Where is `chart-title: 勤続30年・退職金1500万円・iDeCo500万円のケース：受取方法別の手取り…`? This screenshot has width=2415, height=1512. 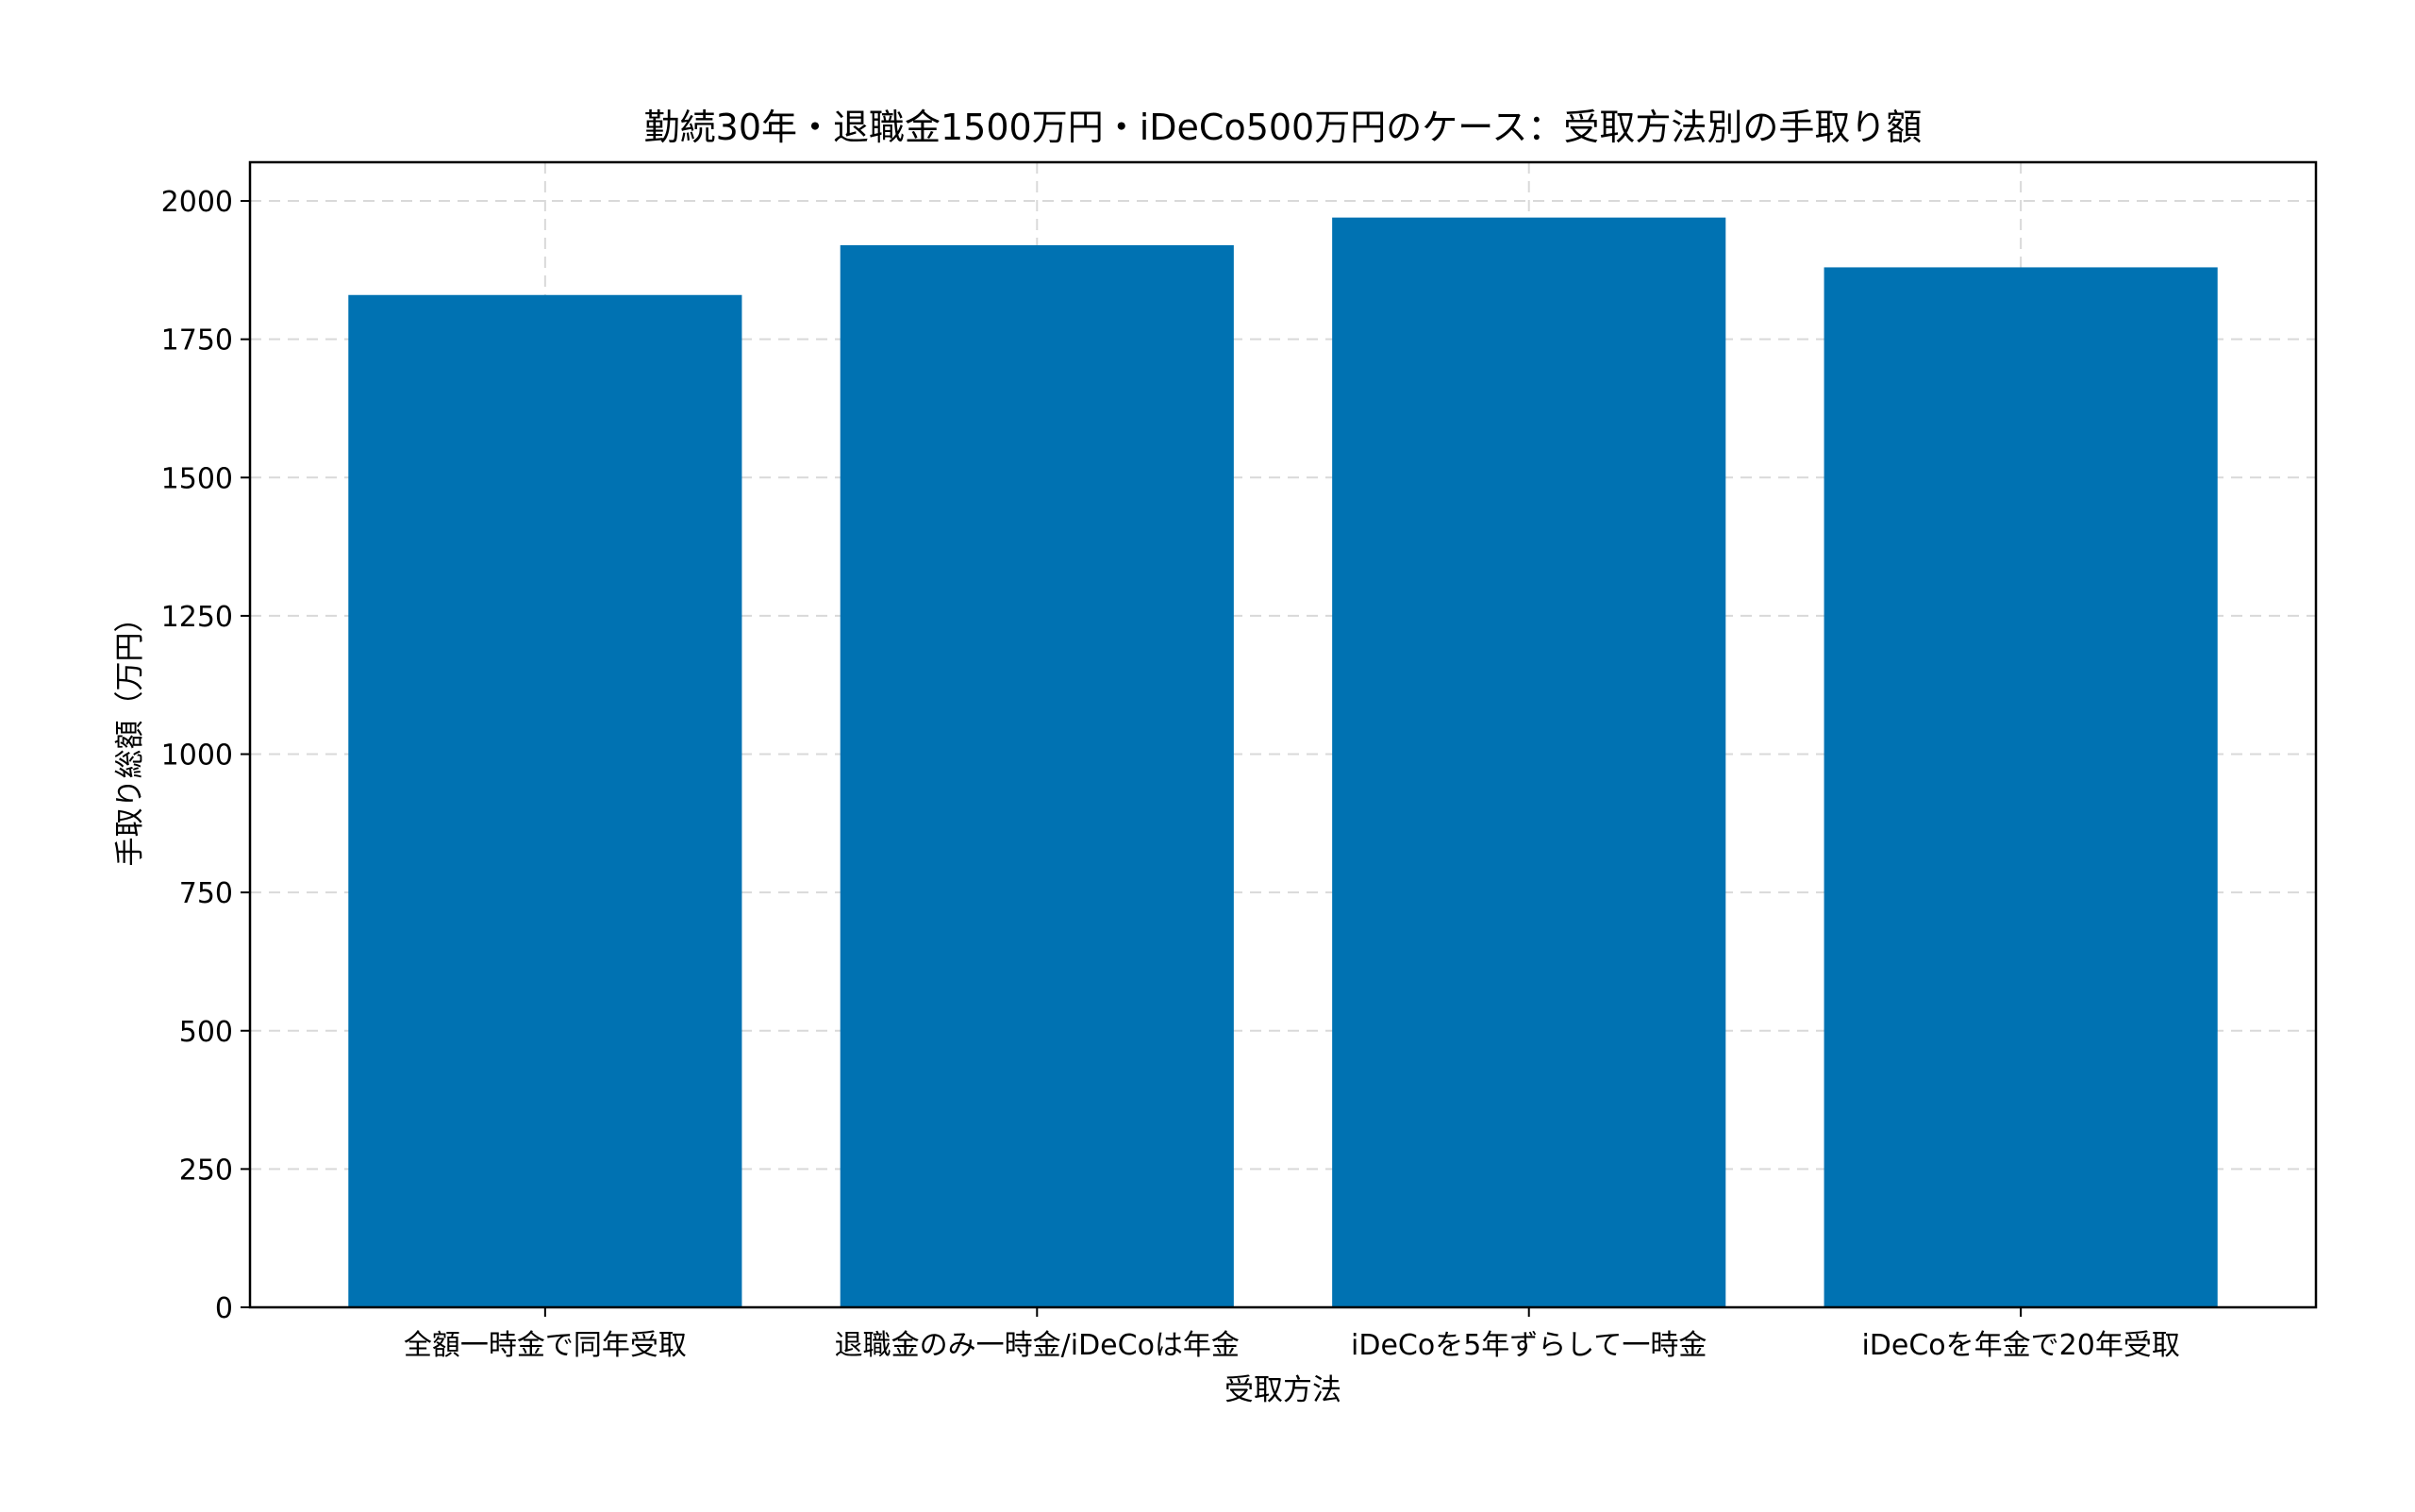 chart-title: 勤続30年・退職金1500万円・iDeCo500万円のケース：受取方法別の手取り… is located at coordinates (1283, 127).